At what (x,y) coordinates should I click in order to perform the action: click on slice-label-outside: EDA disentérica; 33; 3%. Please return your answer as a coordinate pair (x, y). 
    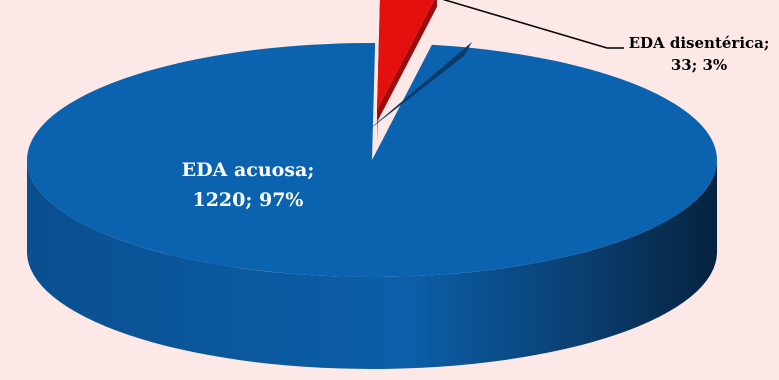
    Looking at the image, I should click on (699, 54).